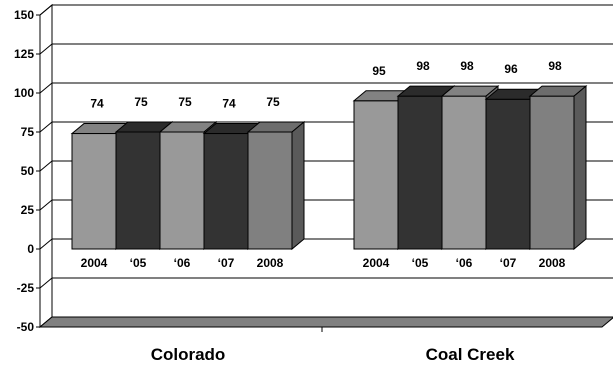 The width and height of the screenshot is (613, 367). What do you see at coordinates (580, 168) in the screenshot?
I see `bar-side-coal-creek-2008` at bounding box center [580, 168].